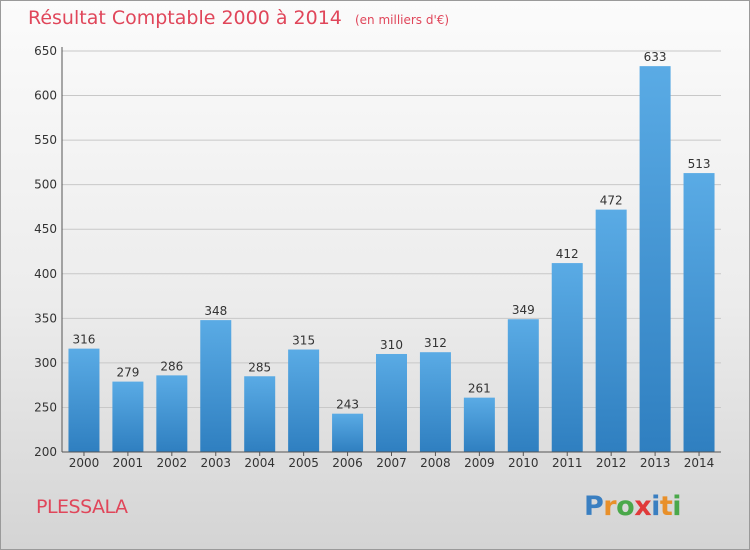 This screenshot has width=750, height=550. What do you see at coordinates (45, 229) in the screenshot?
I see `y-tick-label: 450` at bounding box center [45, 229].